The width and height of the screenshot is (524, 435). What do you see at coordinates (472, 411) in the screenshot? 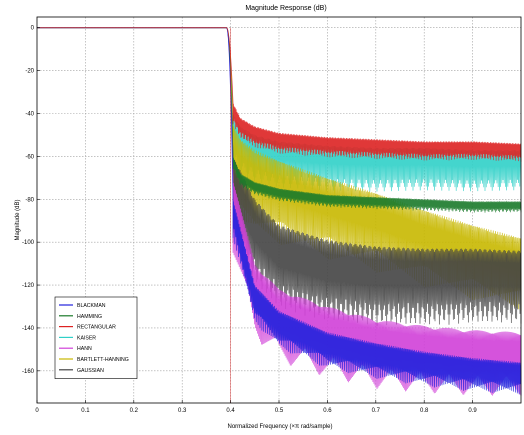
I see `x-tick-label: 0.9` at bounding box center [472, 411].